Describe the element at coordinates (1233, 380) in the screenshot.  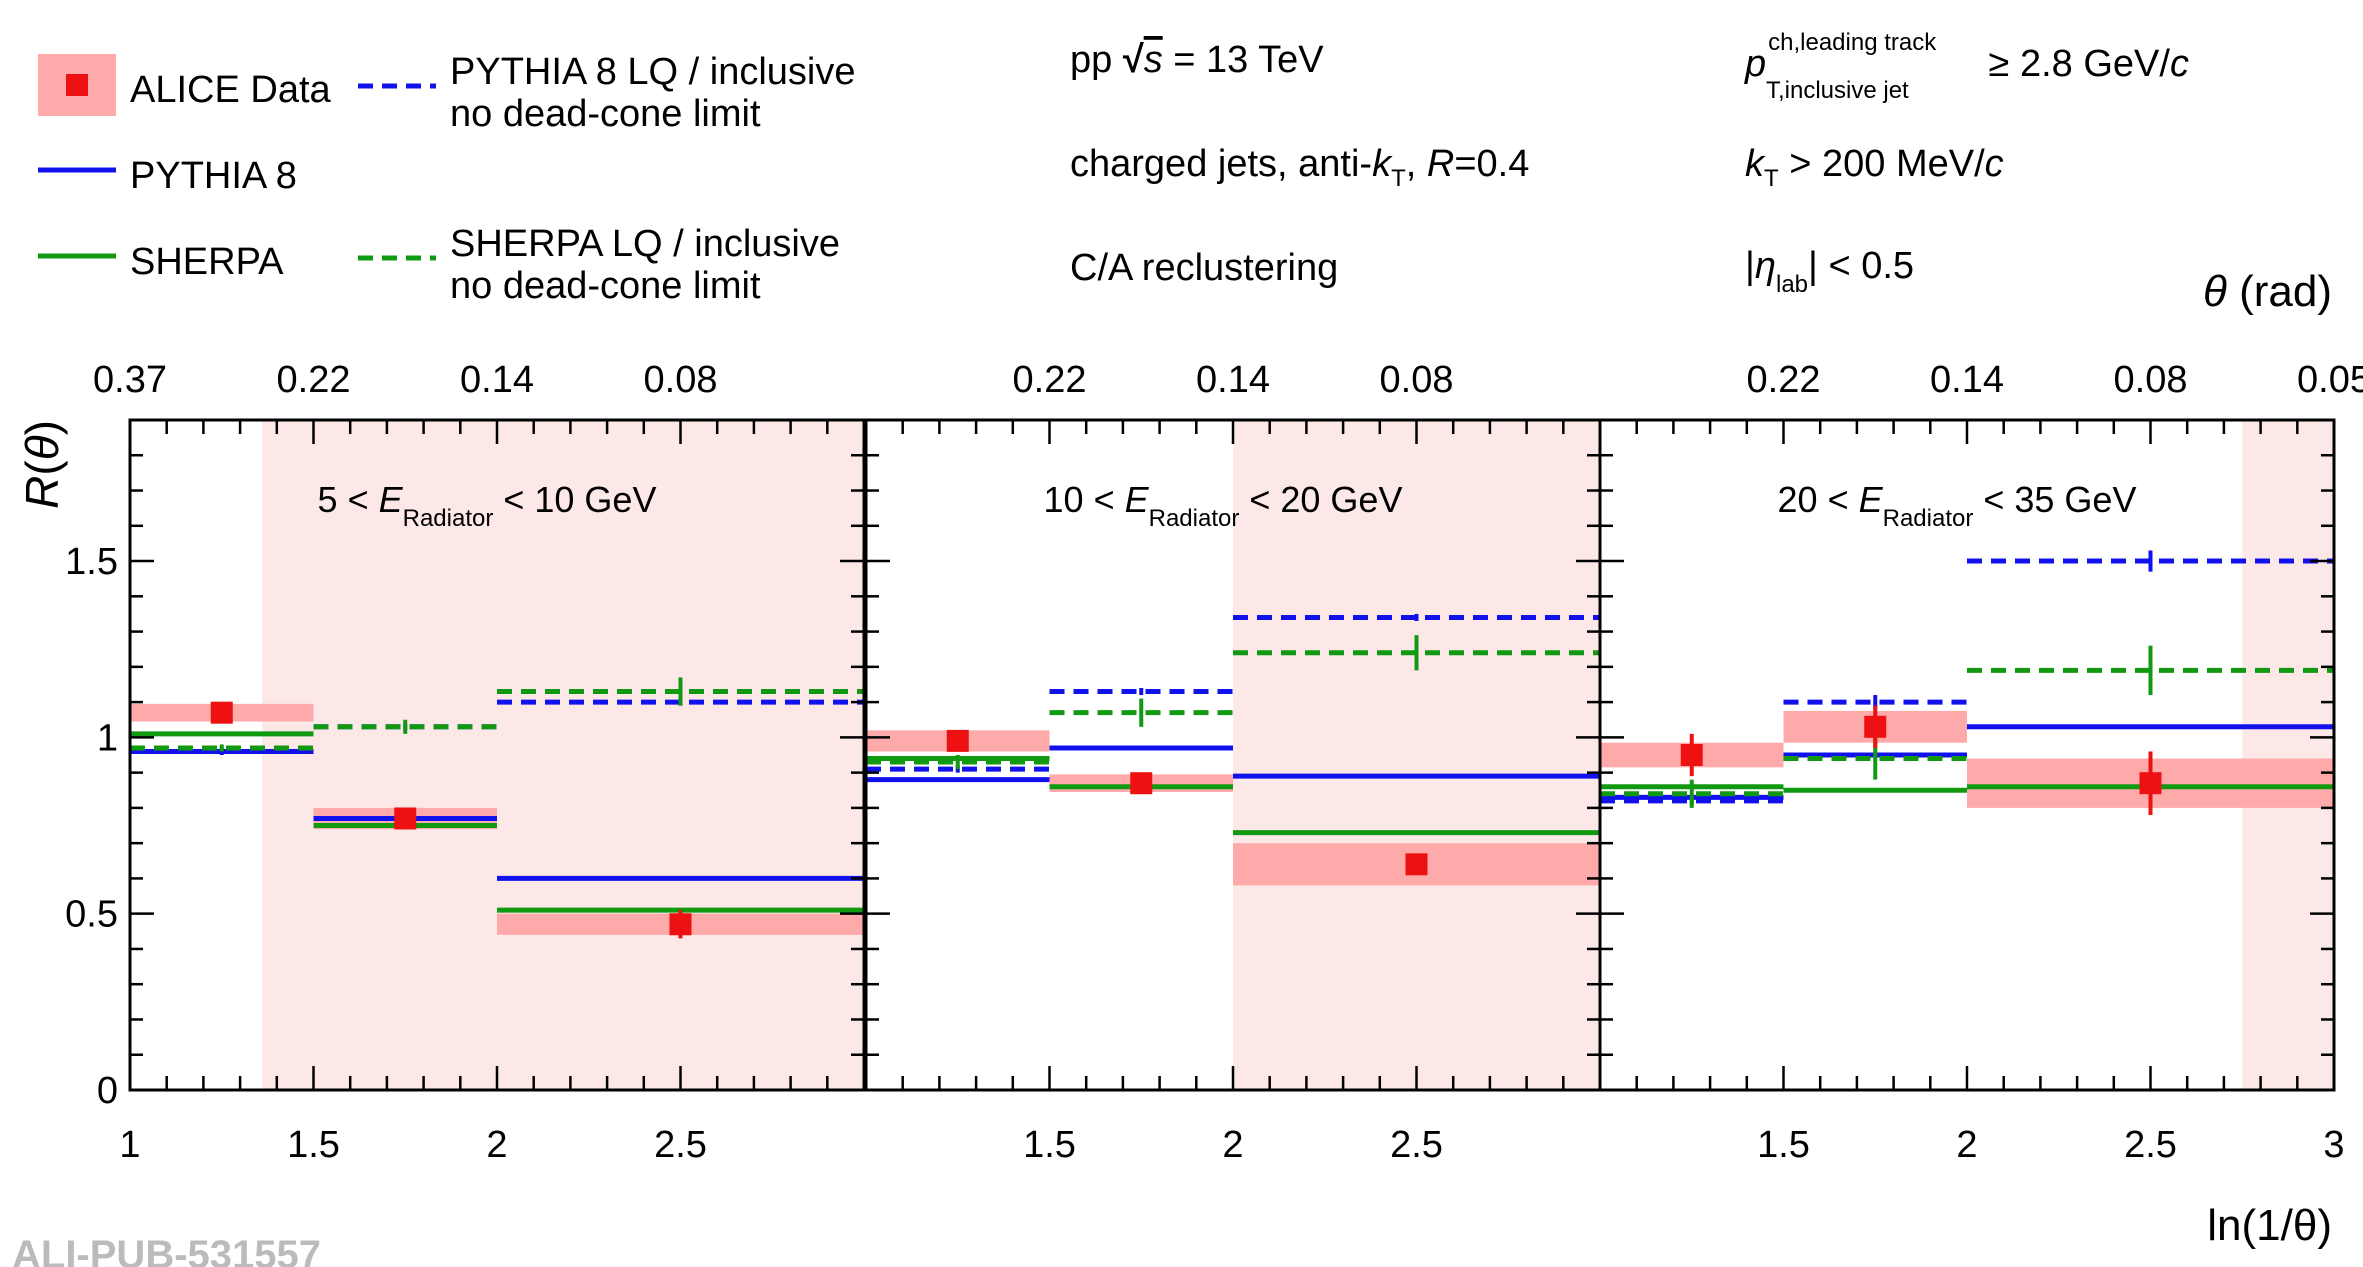
I see `panel-2-theta-tick-label: 0.14` at that location.